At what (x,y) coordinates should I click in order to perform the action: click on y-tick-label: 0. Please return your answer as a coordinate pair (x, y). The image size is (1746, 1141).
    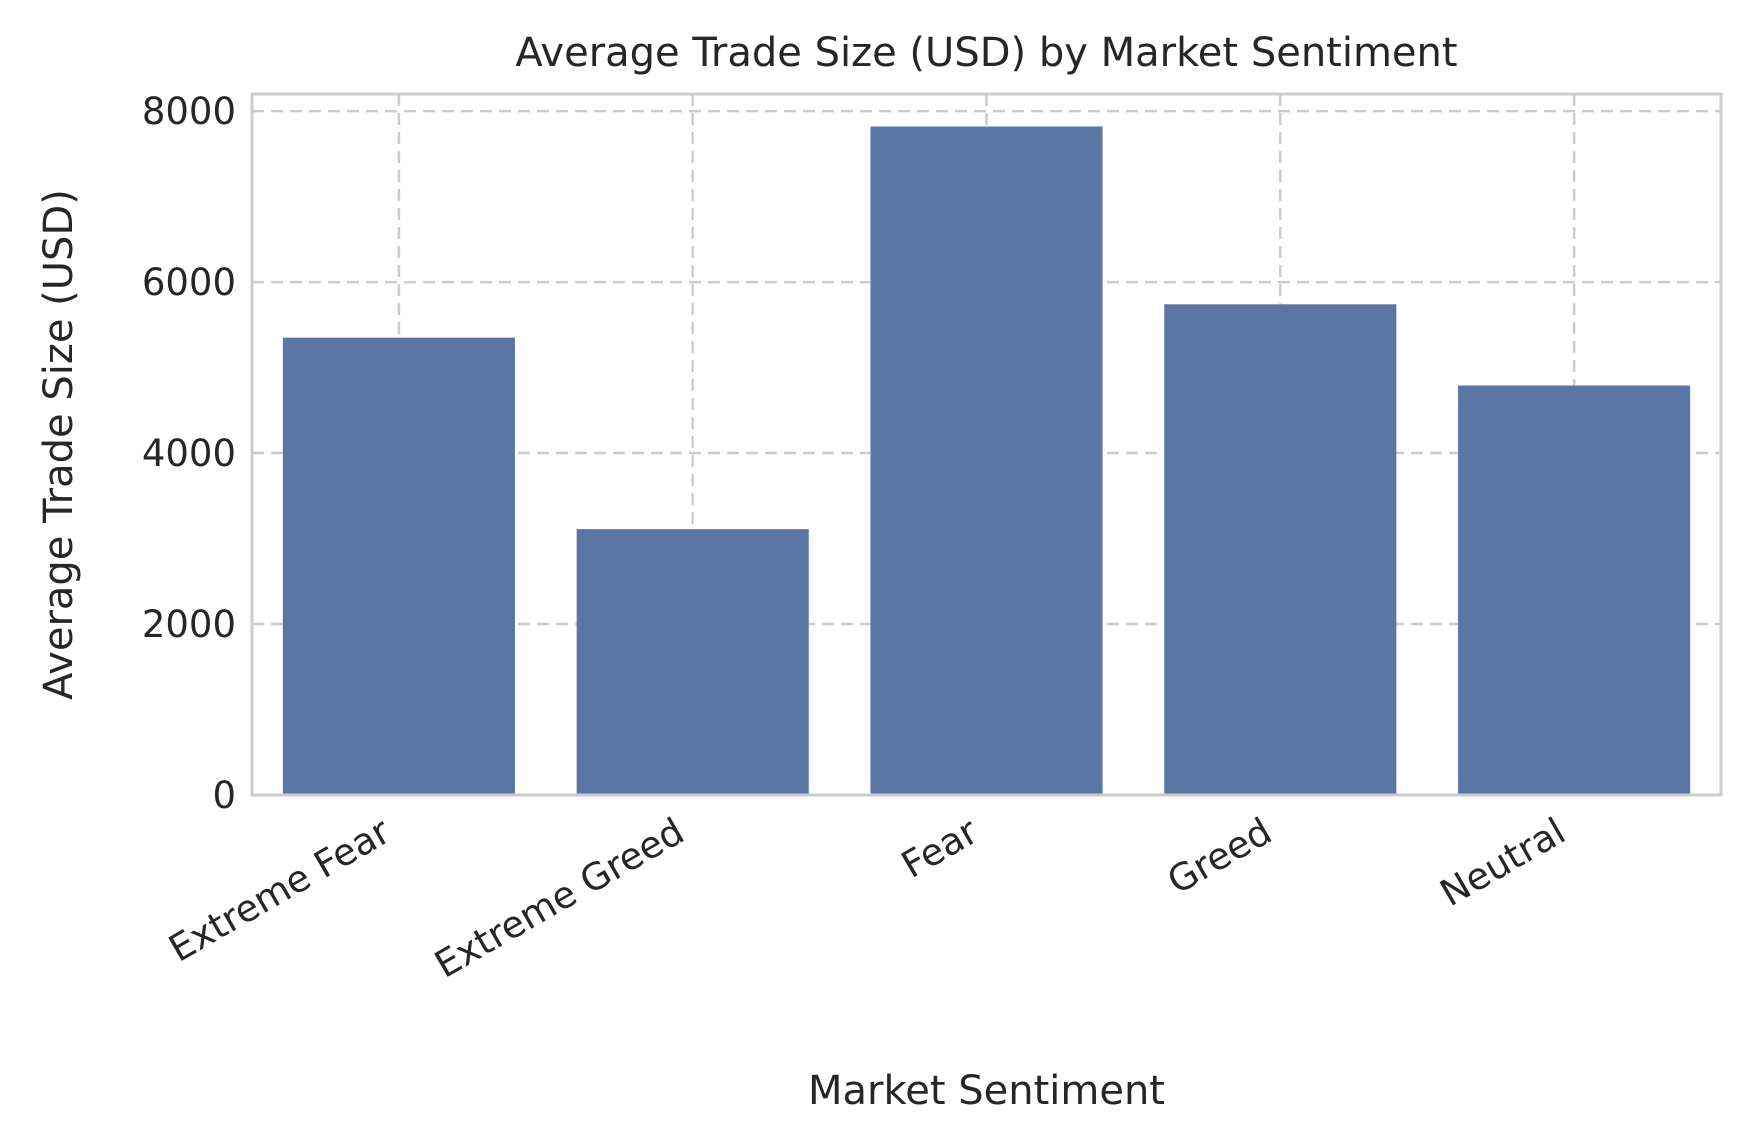
    Looking at the image, I should click on (224, 795).